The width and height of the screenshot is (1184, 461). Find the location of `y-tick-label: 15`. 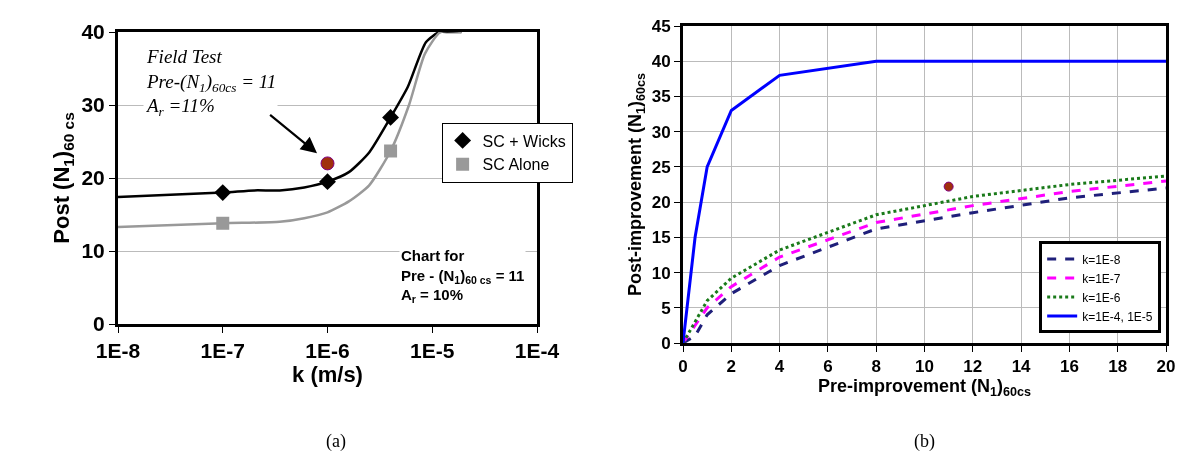

y-tick-label: 15 is located at coordinates (661, 238).